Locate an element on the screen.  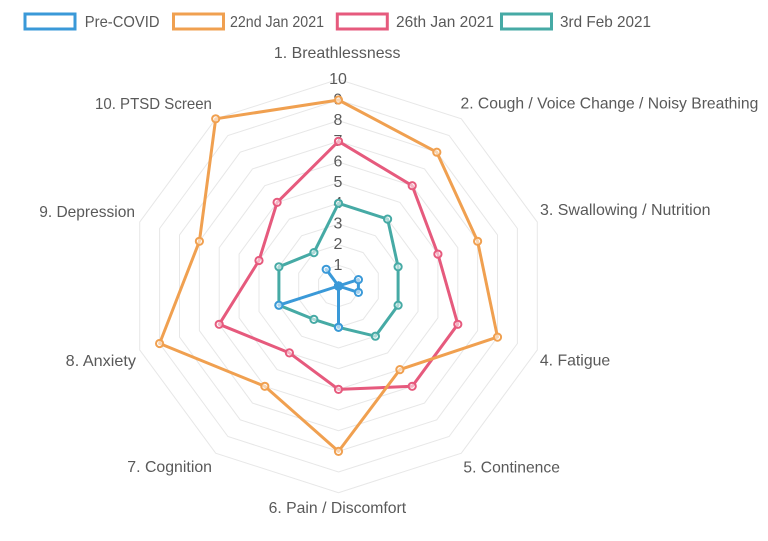
svg-text: 2 is located at coordinates (338, 244).